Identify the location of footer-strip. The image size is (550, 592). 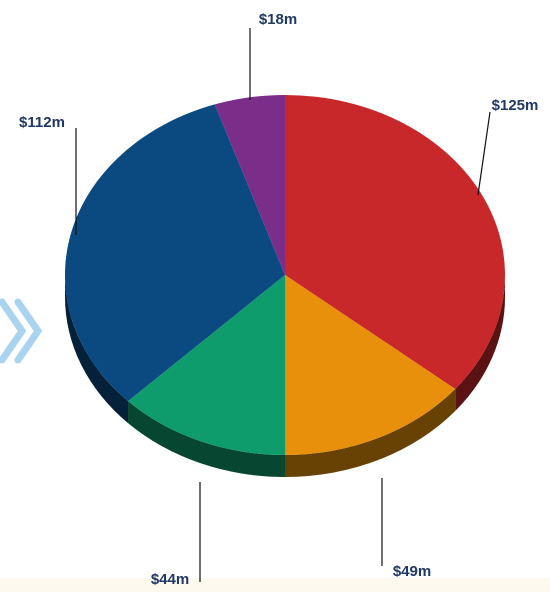
(275, 585).